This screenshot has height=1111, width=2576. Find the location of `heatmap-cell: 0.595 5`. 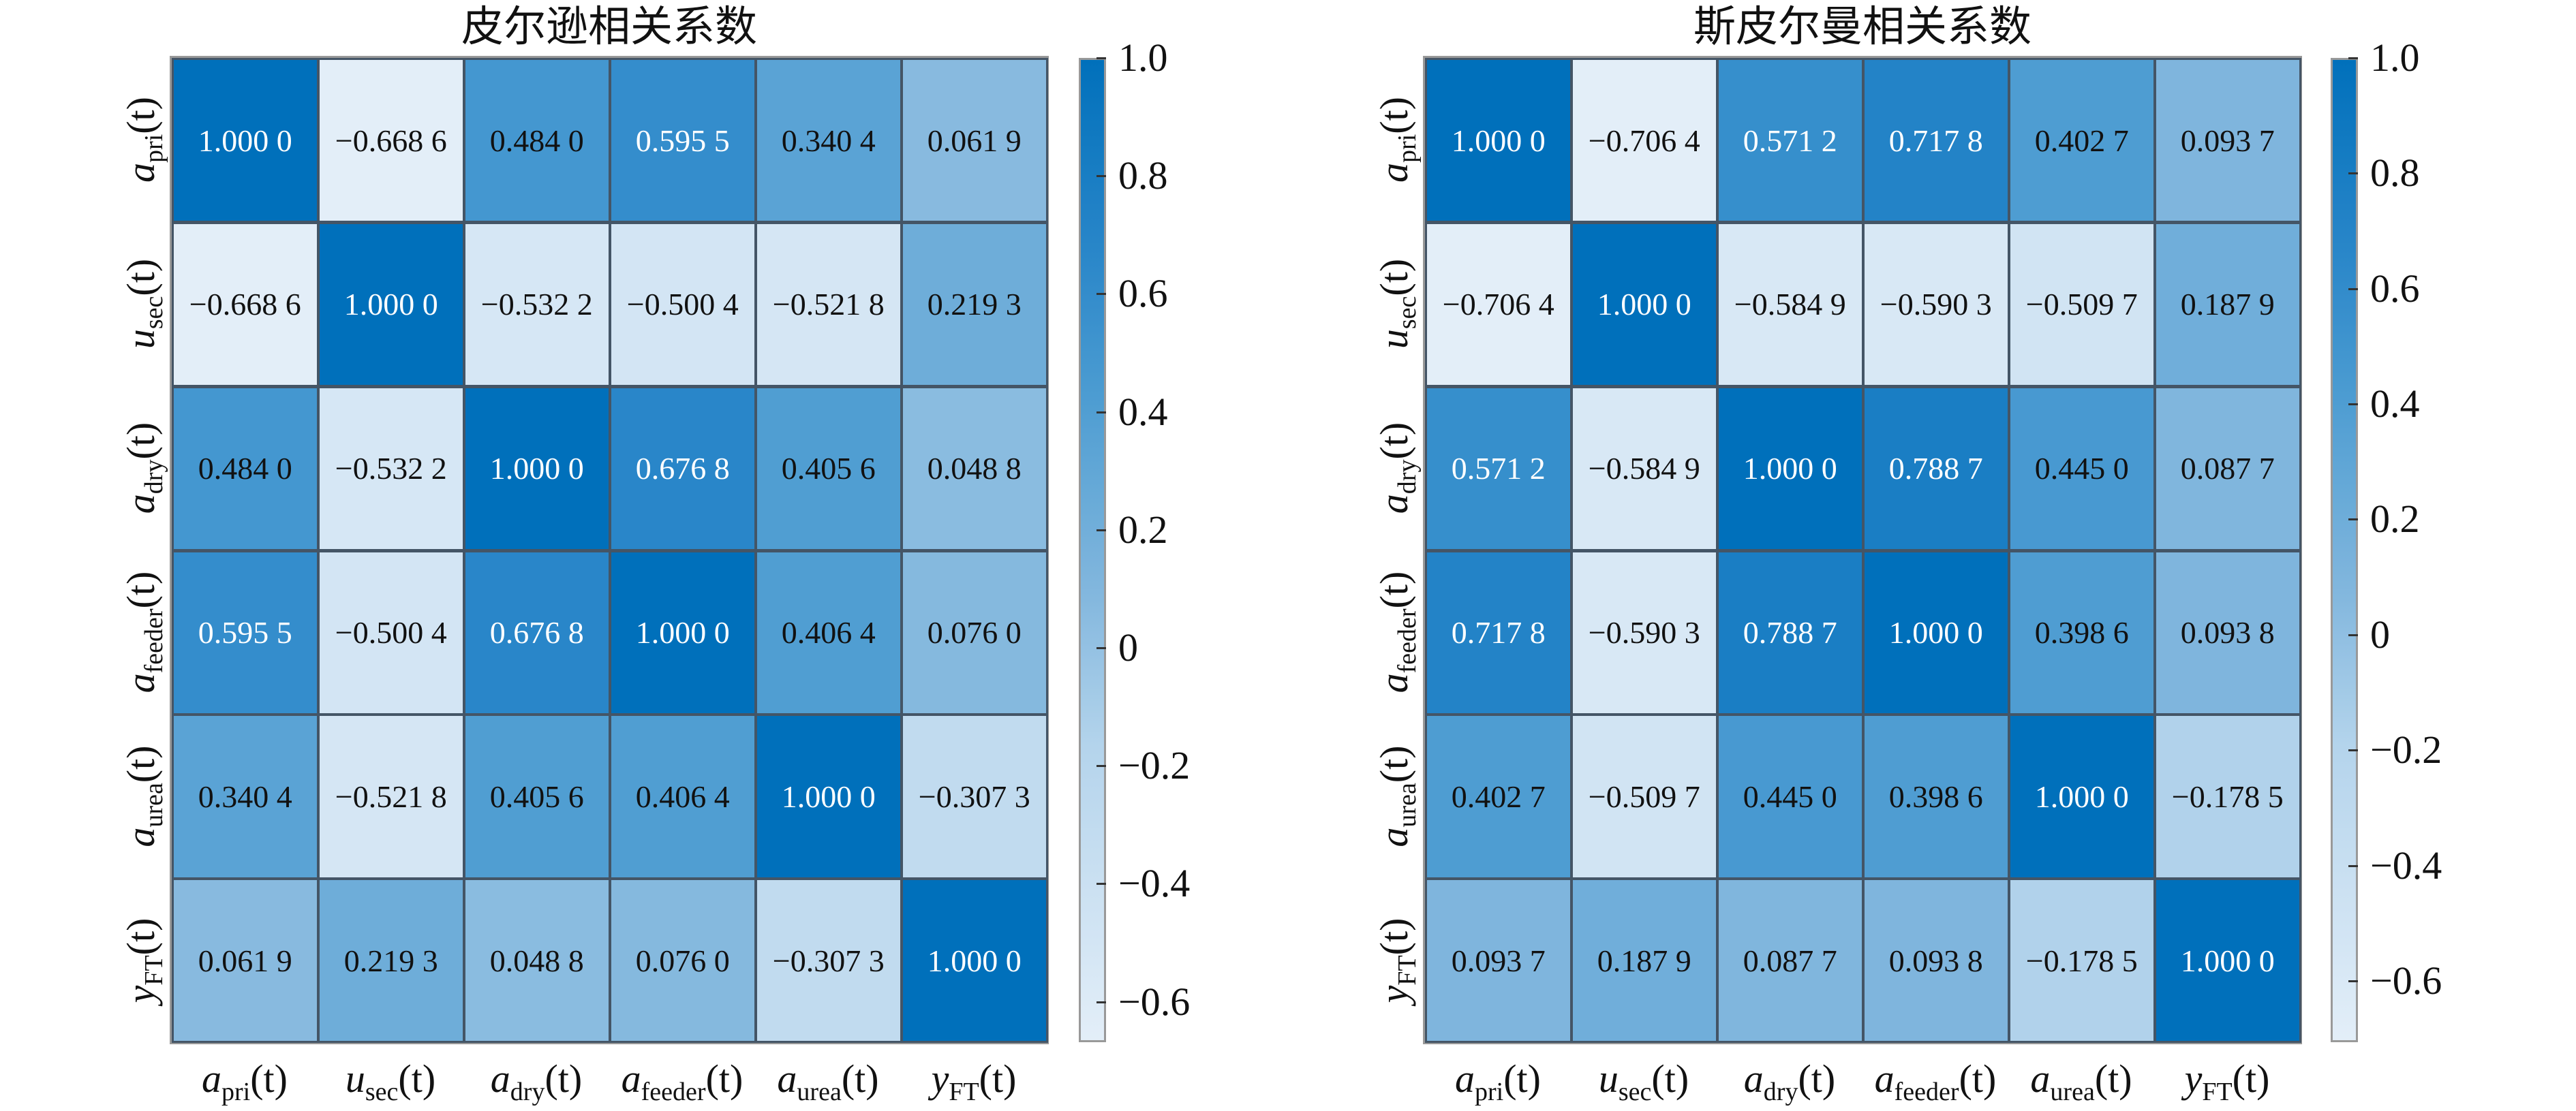

heatmap-cell: 0.595 5 is located at coordinates (682, 140).